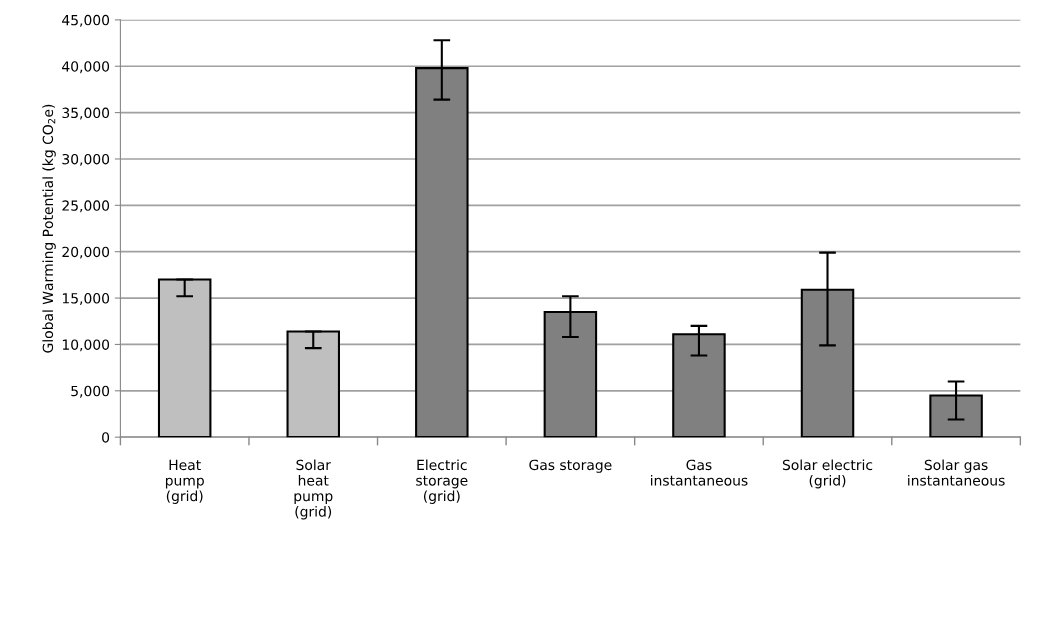  I want to click on y-tick-label: 15,000, so click(86, 299).